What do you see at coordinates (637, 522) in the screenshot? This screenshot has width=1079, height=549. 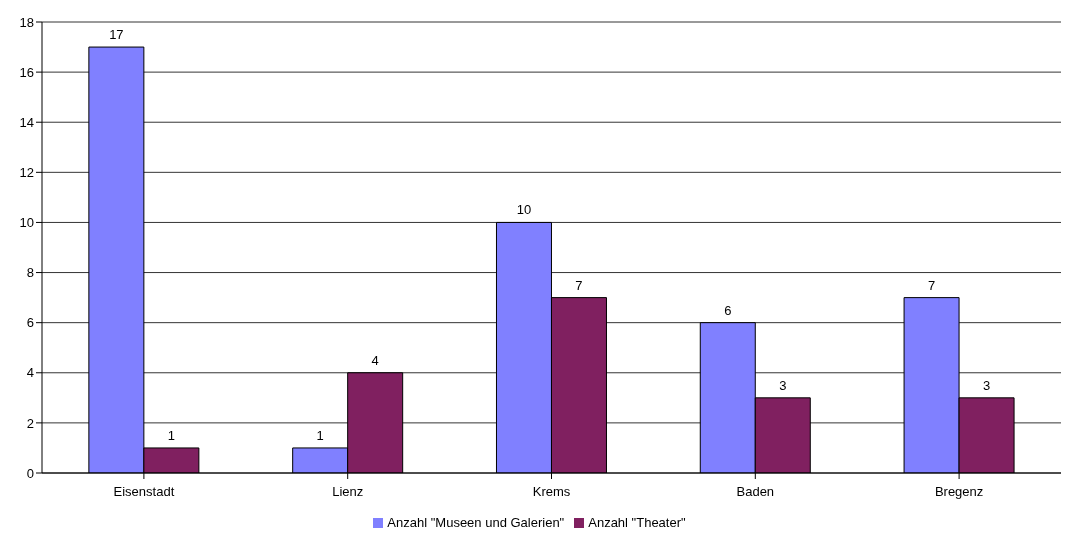 I see `legend-label: Anzahl "Theater"` at bounding box center [637, 522].